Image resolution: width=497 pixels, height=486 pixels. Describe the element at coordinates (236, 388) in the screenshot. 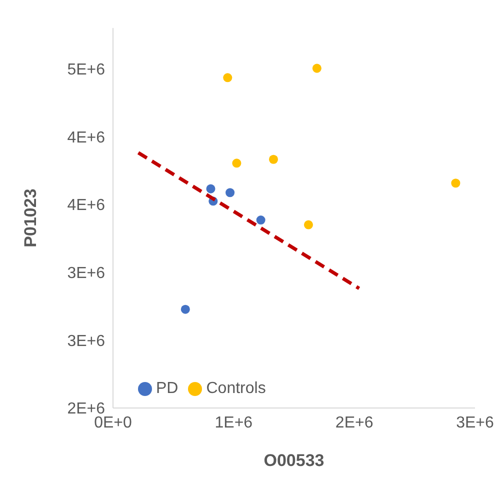

I see `legend-label: Controls` at that location.